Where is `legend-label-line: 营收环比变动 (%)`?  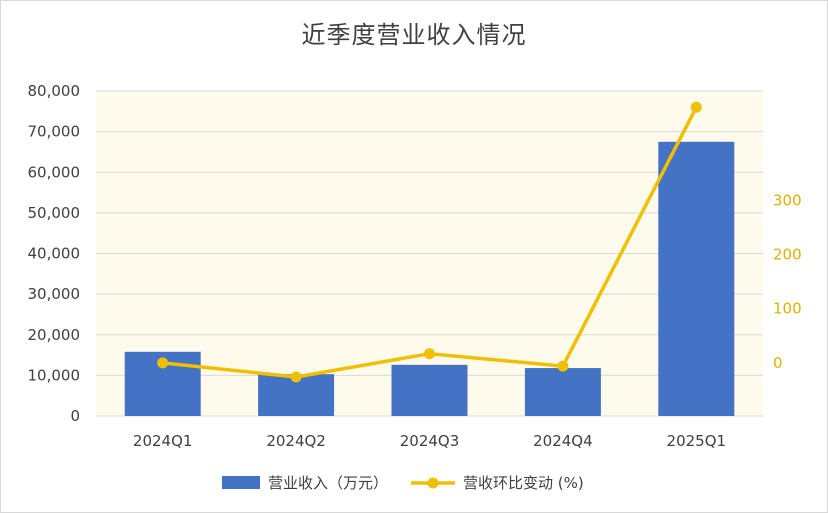
legend-label-line: 营收环比变动 (%) is located at coordinates (523, 483).